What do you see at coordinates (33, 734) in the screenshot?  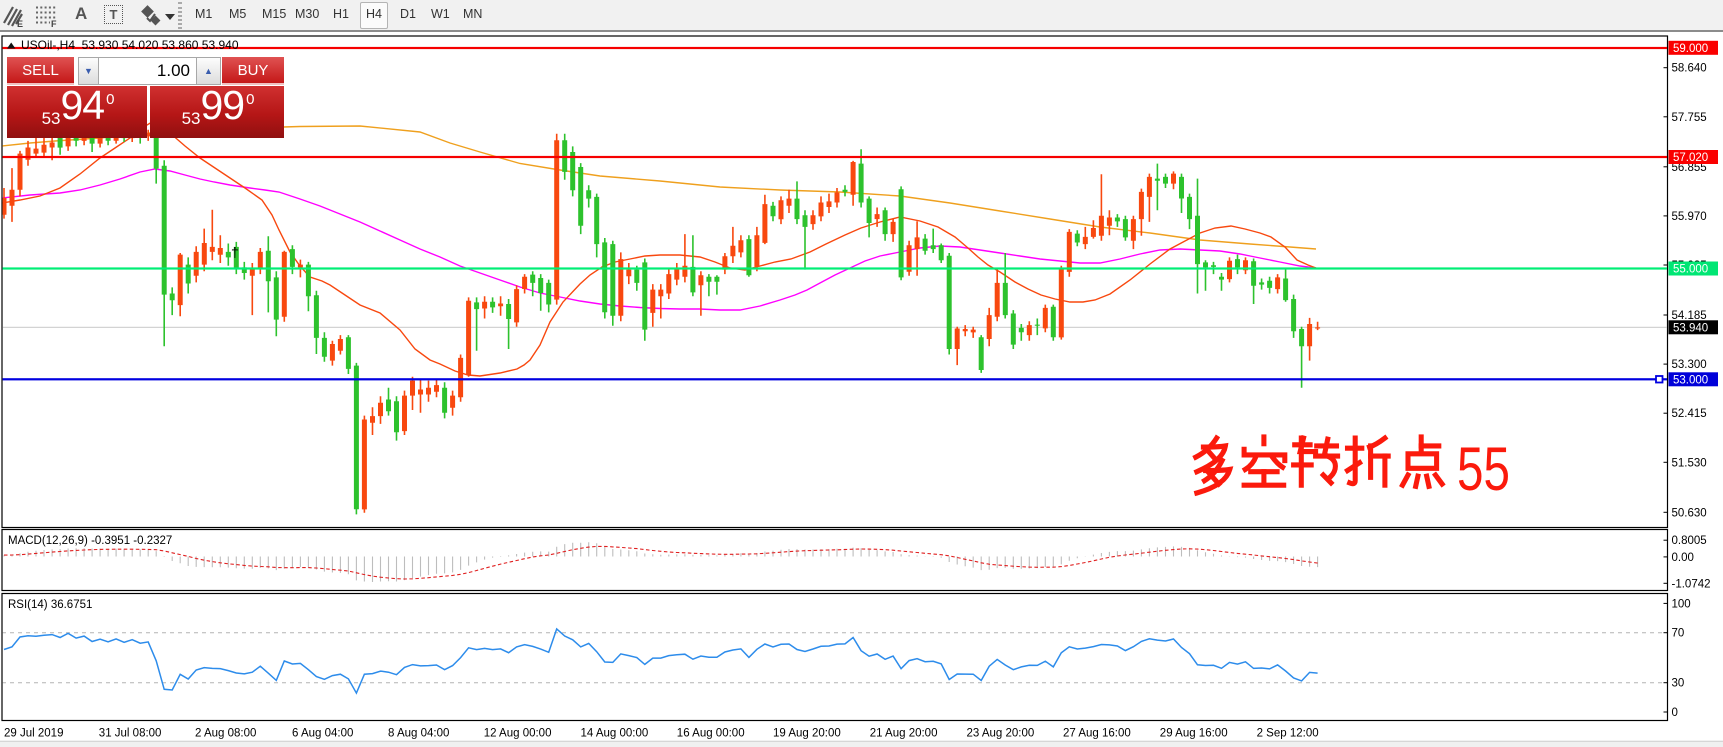 I see `svg-text: 29 Jul 2019` at bounding box center [33, 734].